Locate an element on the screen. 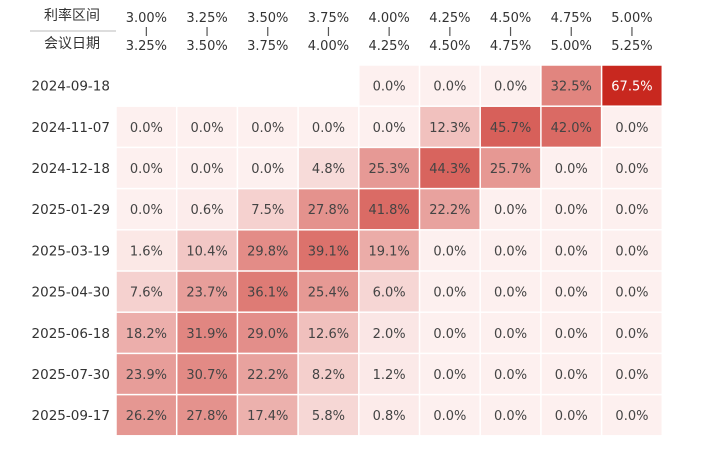  cell-value-label: 2.0% is located at coordinates (389, 334).